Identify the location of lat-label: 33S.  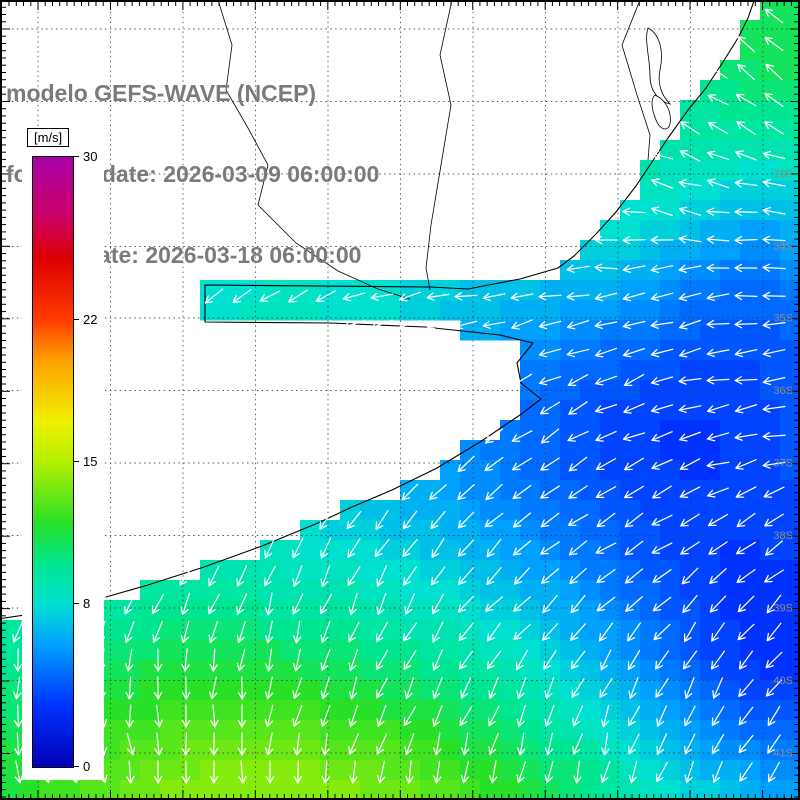
(783, 175).